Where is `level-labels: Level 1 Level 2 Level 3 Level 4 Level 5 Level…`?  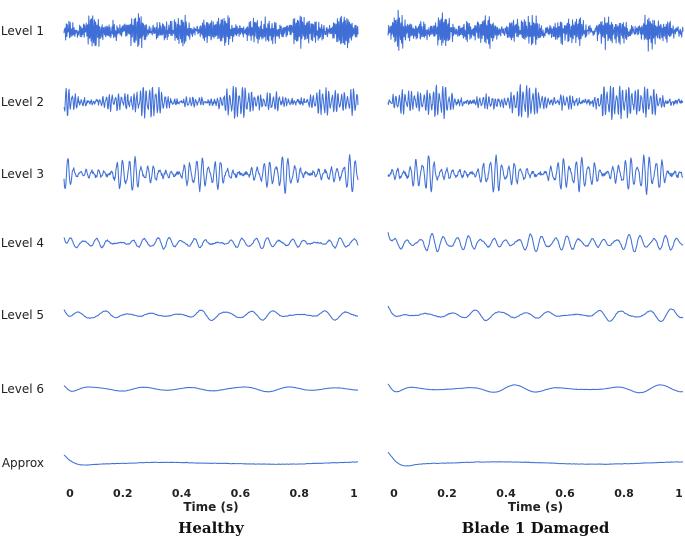
level-labels: Level 1 Level 2 Level 3 Level 4 Level 5 Level… is located at coordinates (22, 247).